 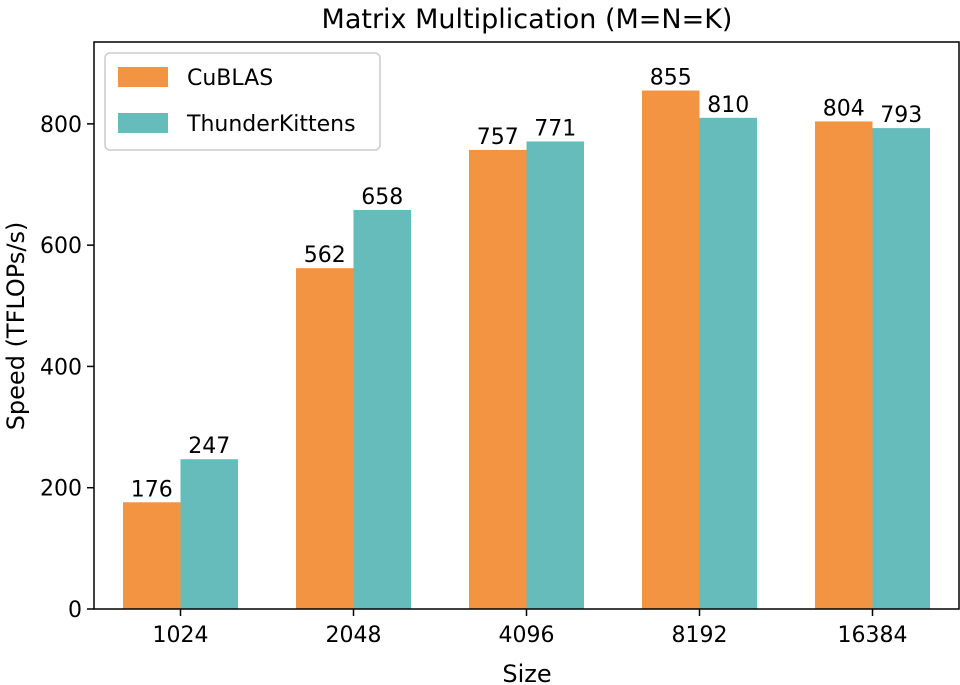 What do you see at coordinates (16, 326) in the screenshot?
I see `y-axis-label: Speed (TFLOPs/s)` at bounding box center [16, 326].